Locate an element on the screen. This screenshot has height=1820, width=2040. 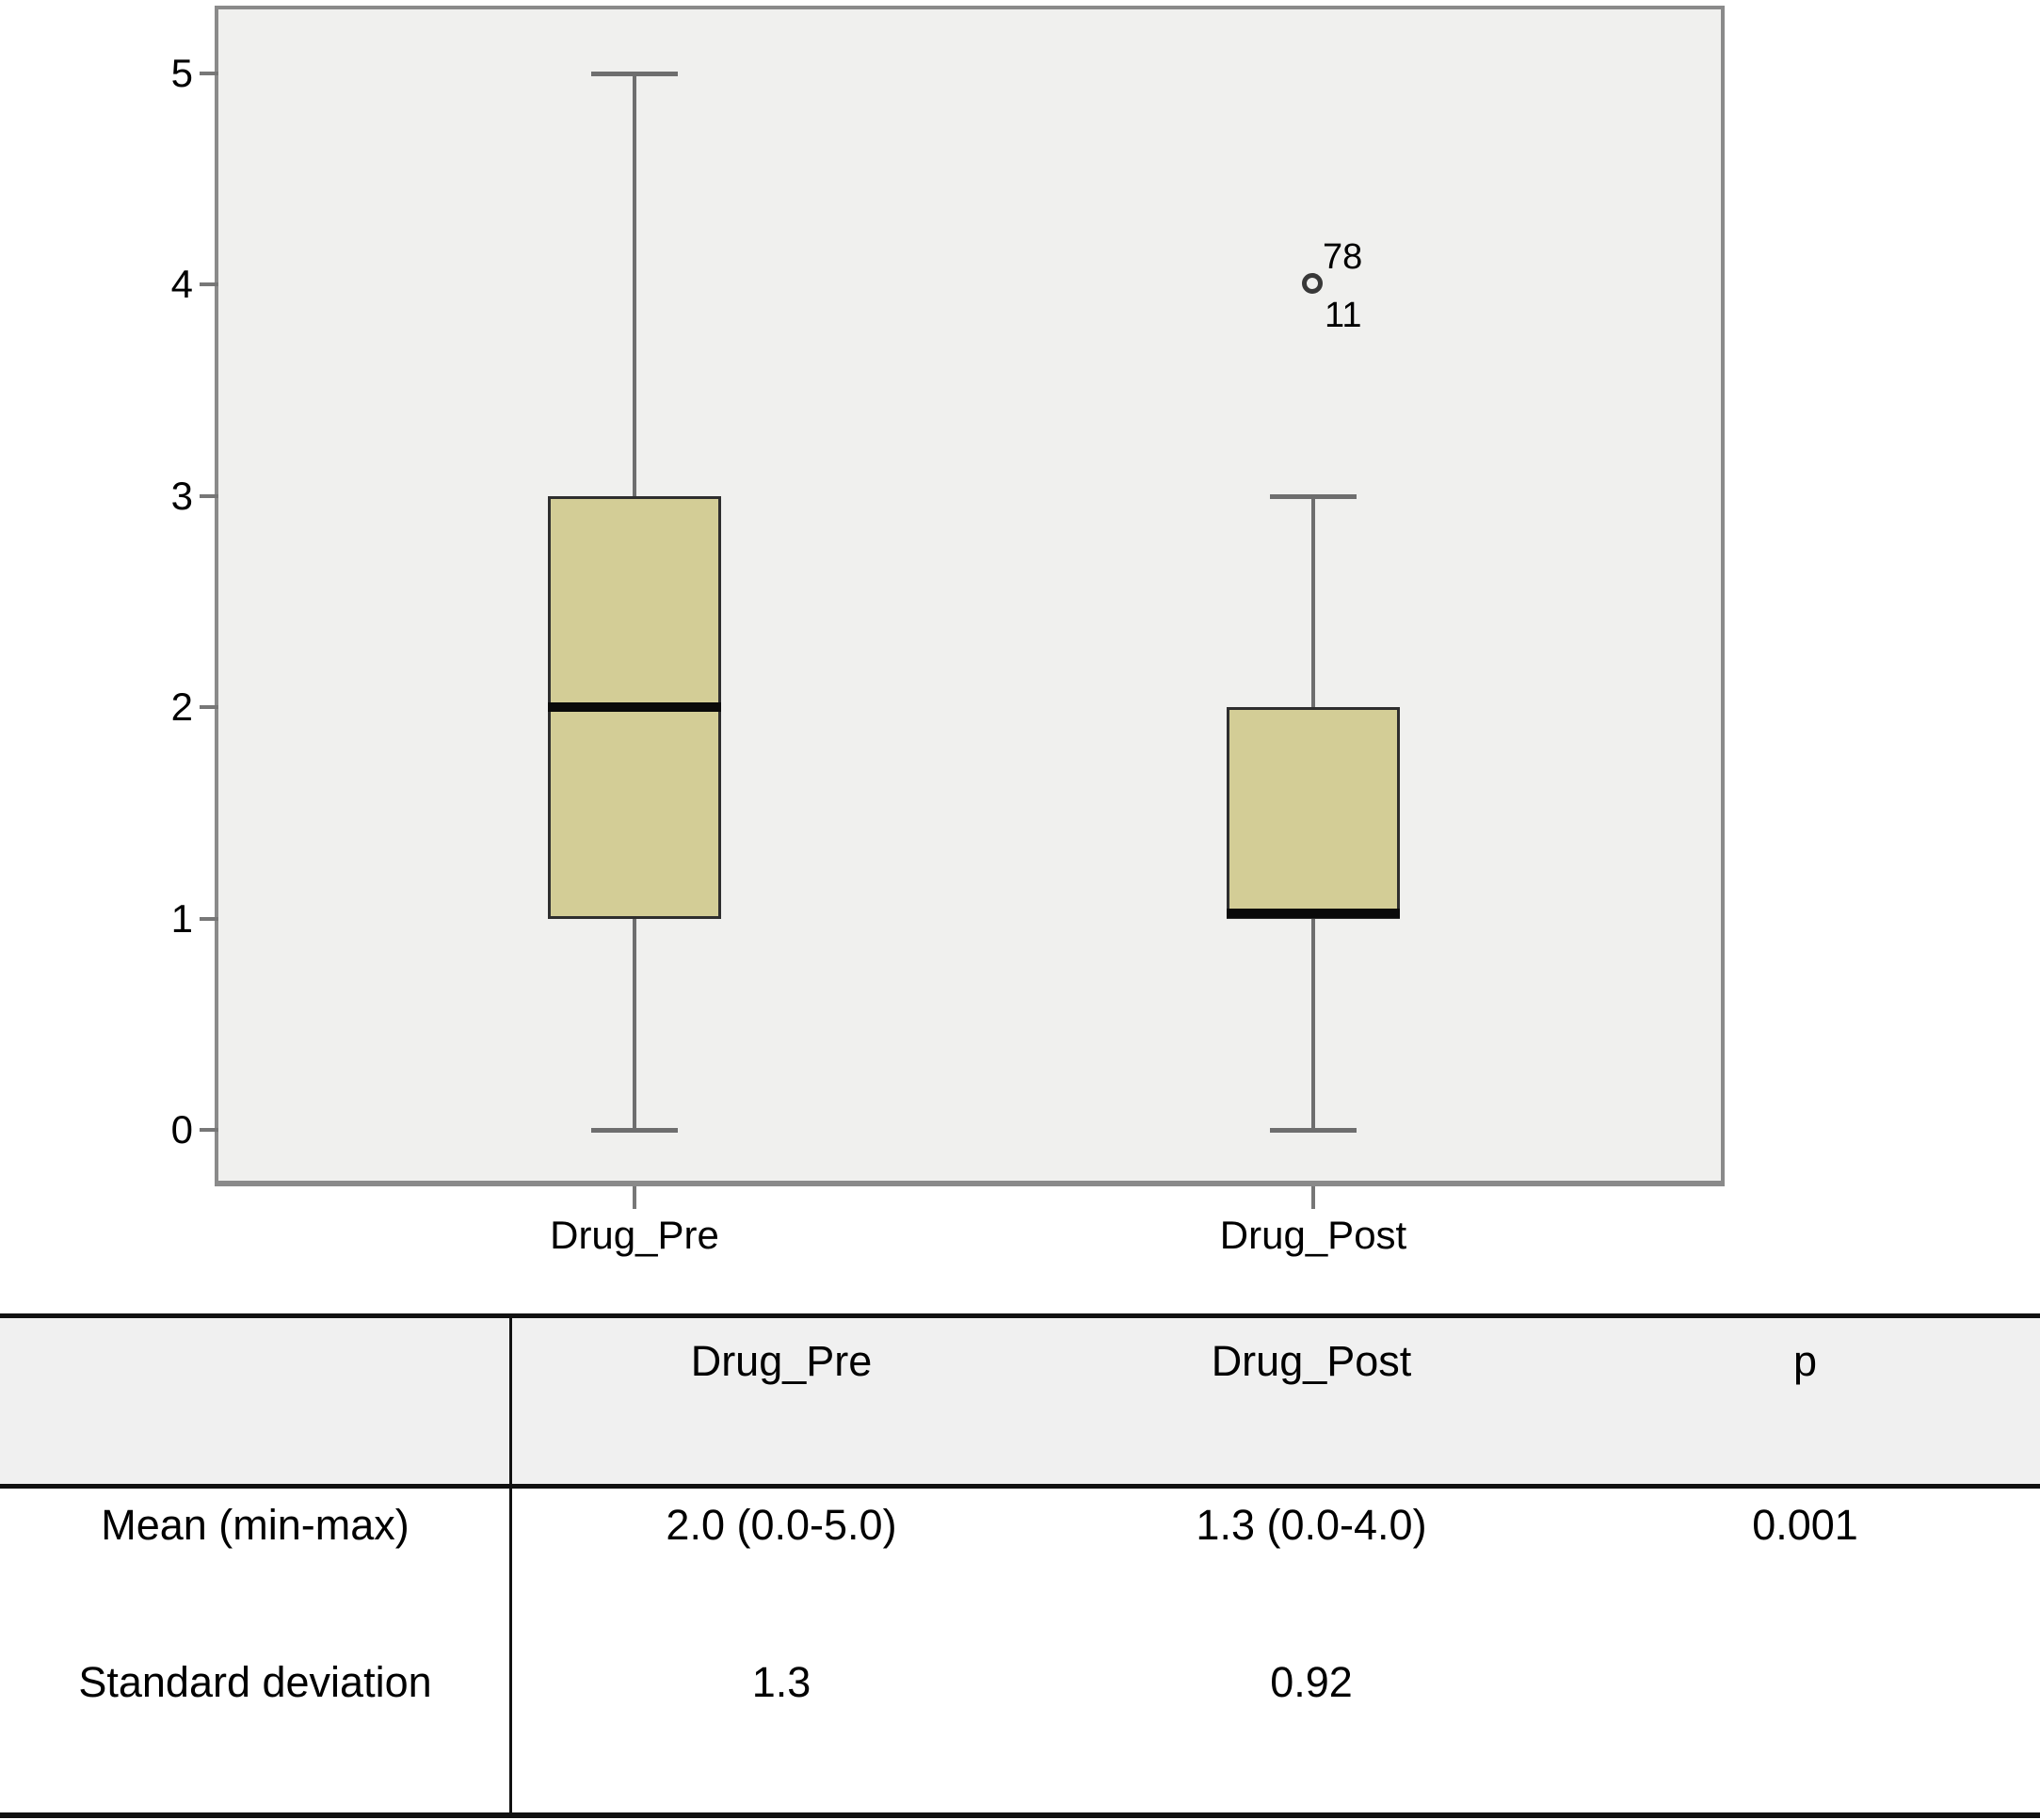
row-label-sd: Standard deviation is located at coordinates (255, 1682).